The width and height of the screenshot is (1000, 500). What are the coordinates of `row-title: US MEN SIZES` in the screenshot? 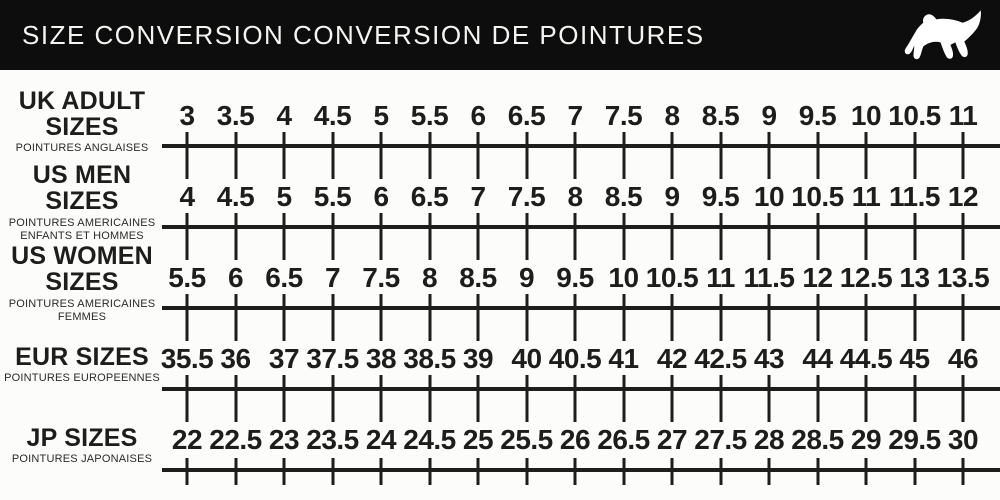 It's located at (82, 188).